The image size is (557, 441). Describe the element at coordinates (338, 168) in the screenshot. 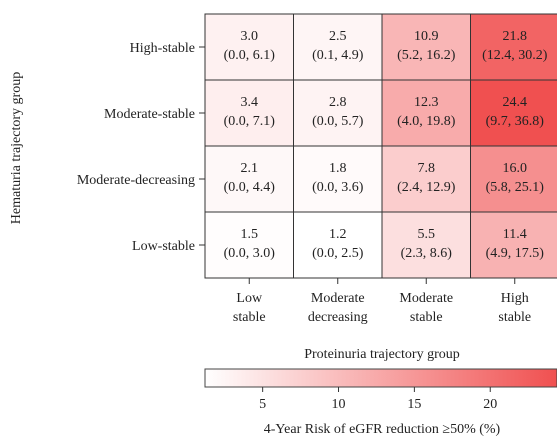

I see `cell-value-label: 1.8` at that location.